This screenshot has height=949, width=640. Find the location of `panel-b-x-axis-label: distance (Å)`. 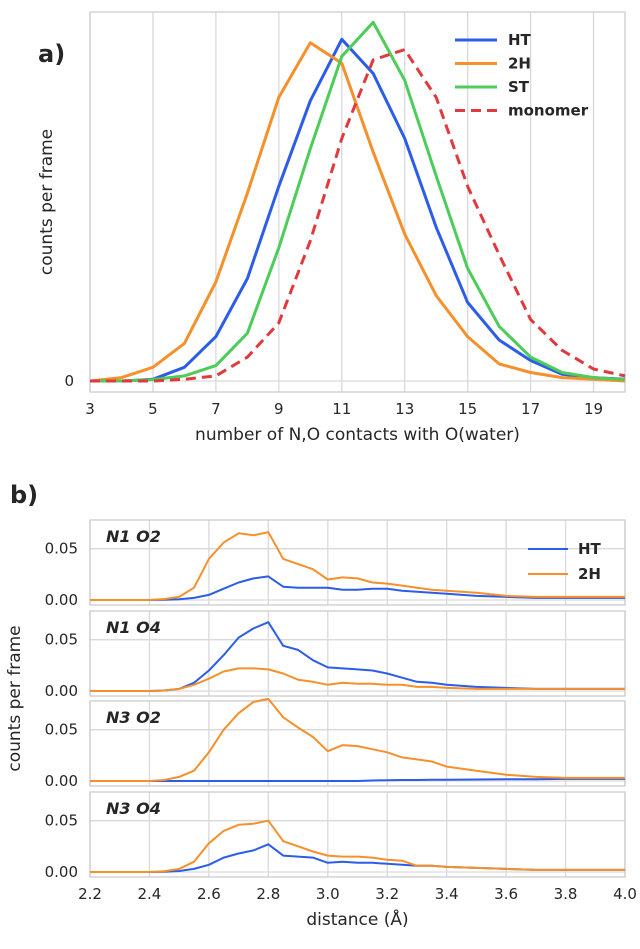

panel-b-x-axis-label: distance (Å) is located at coordinates (357, 919).